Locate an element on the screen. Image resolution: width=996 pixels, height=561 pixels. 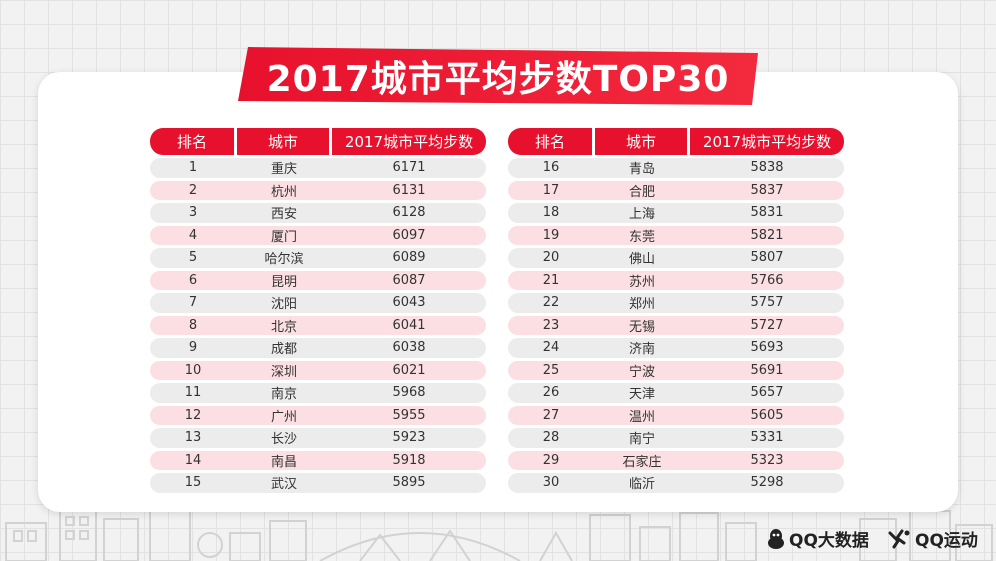
rank-cell: 10 is located at coordinates (193, 370).